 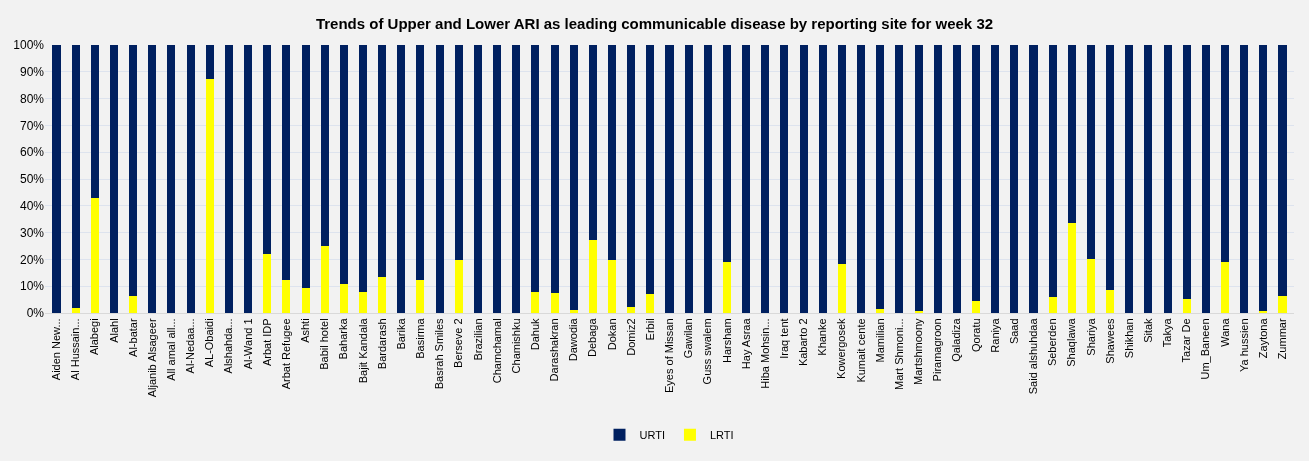 I want to click on x-tick-label: Kumait cente, so click(x=860, y=350).